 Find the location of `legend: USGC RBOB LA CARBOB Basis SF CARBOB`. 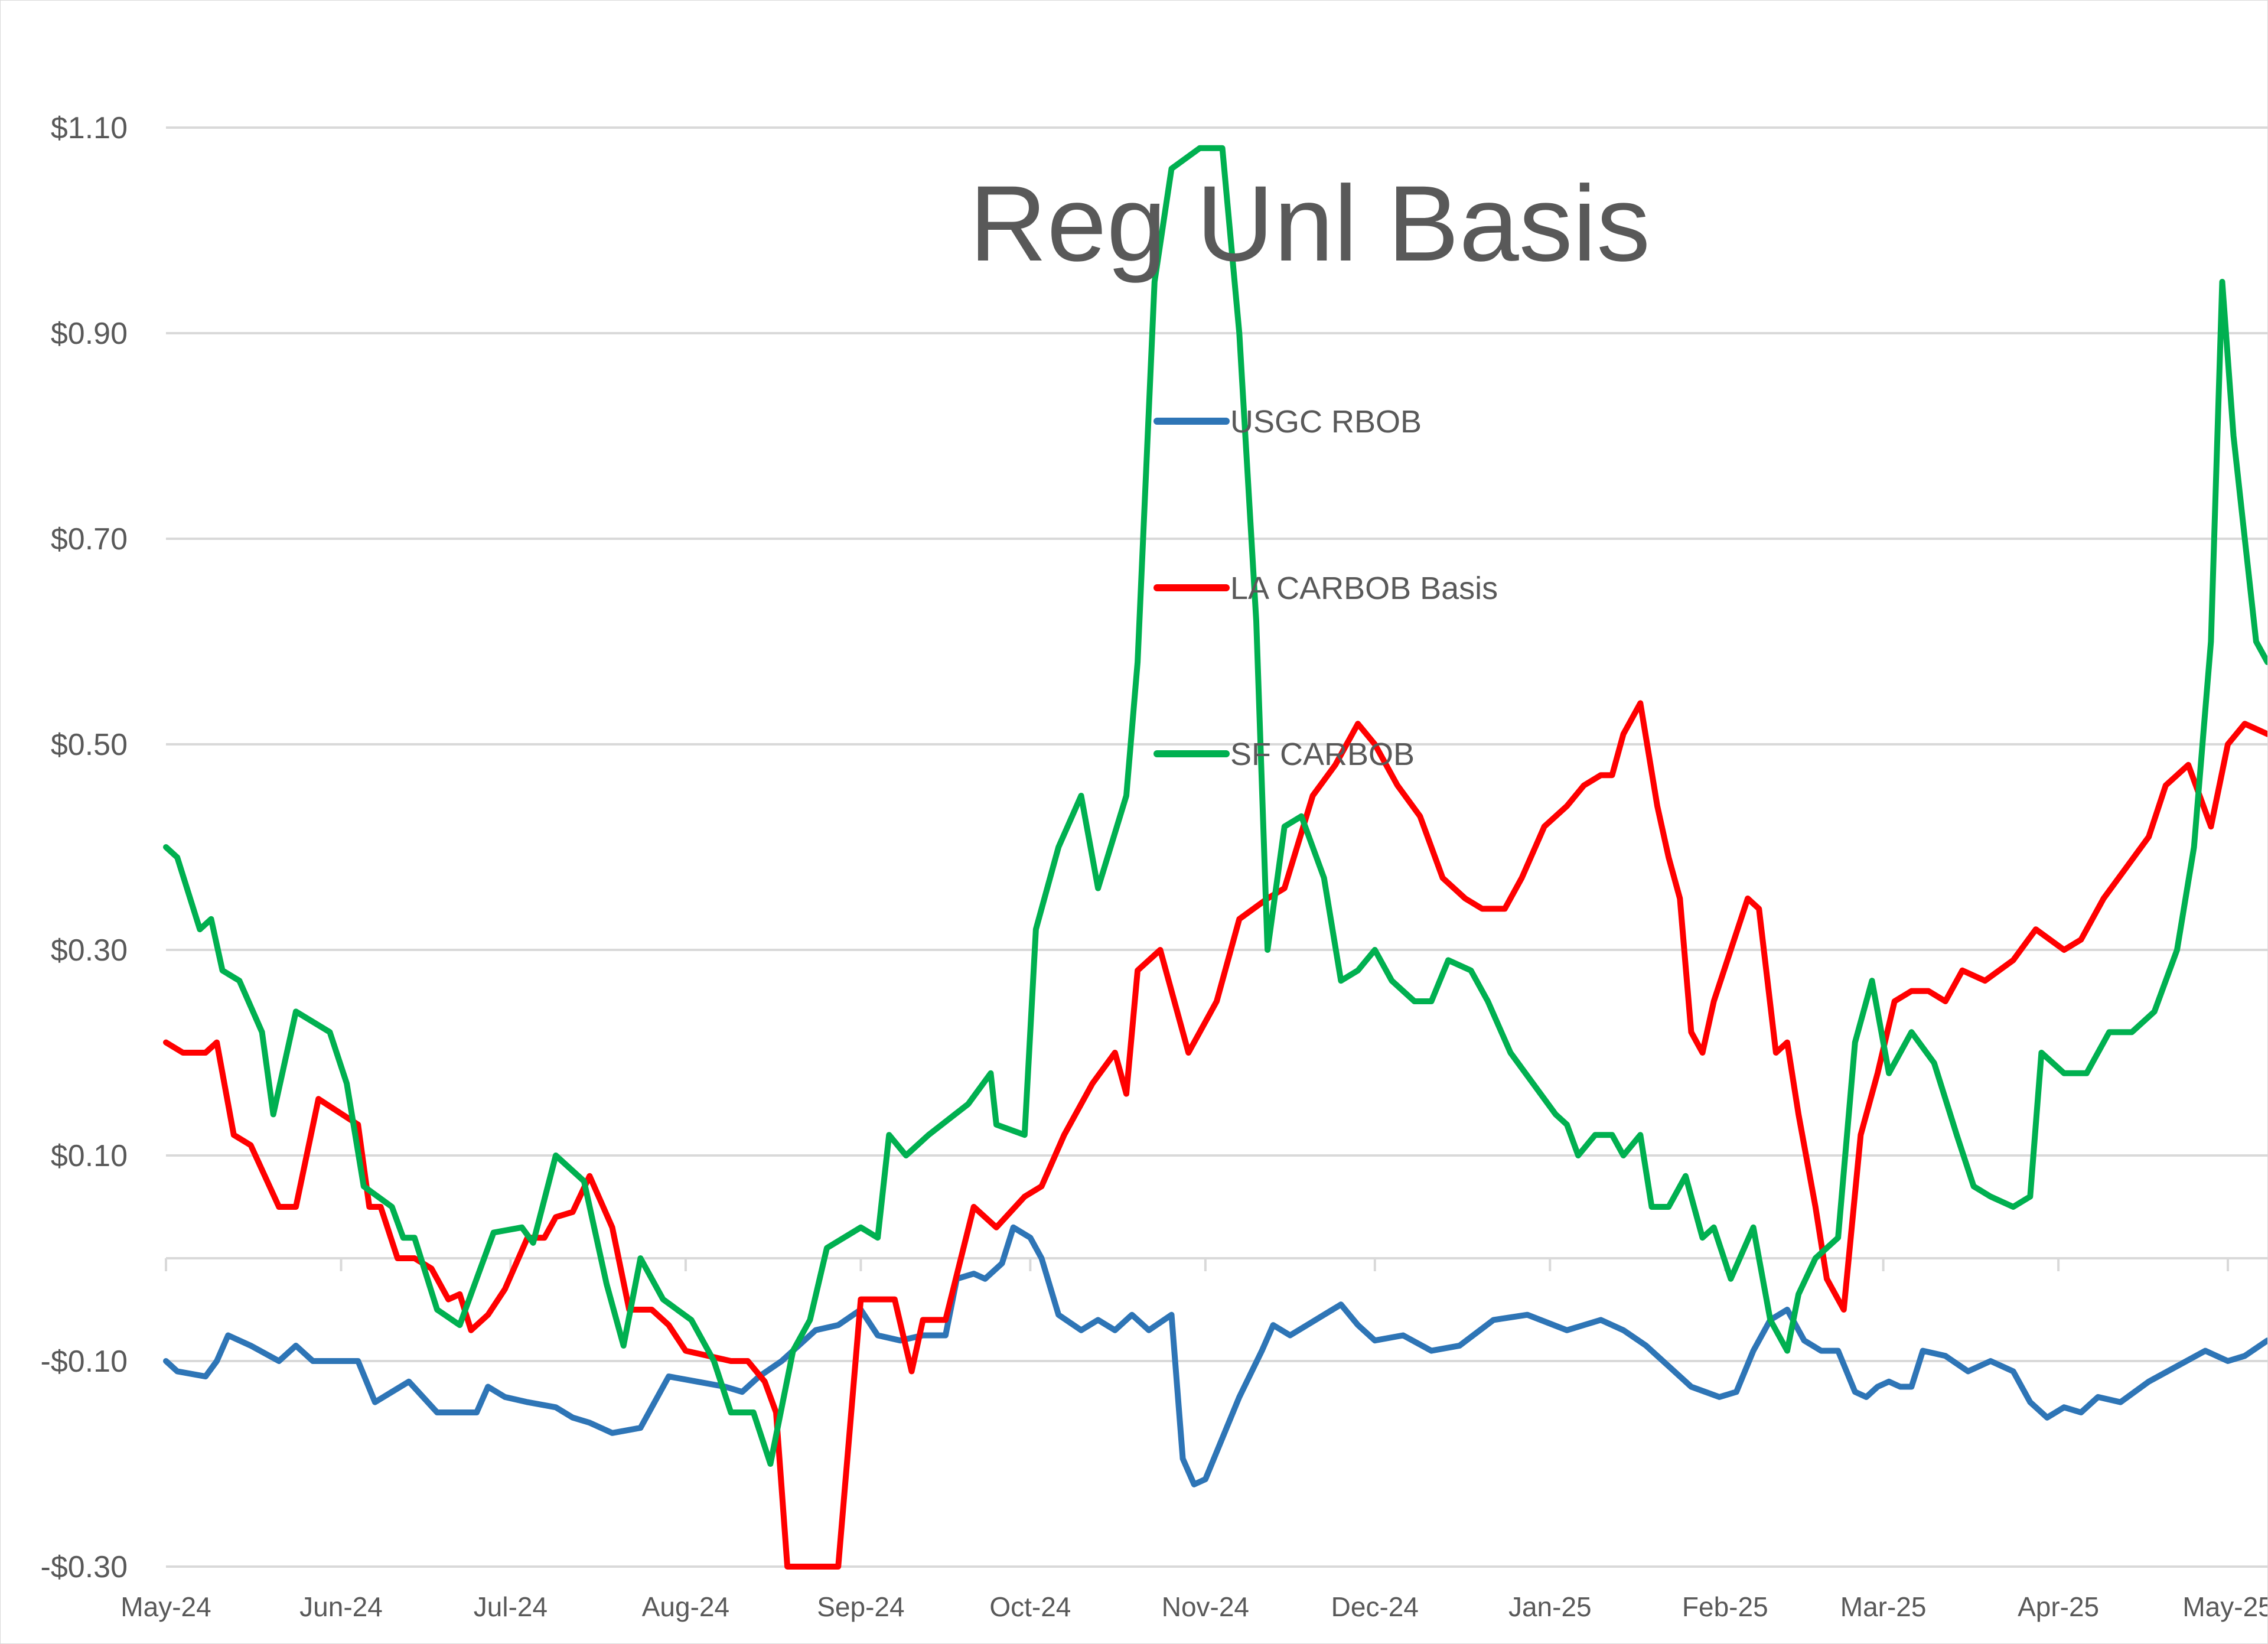

legend: USGC RBOB LA CARBOB Basis SF CARBOB is located at coordinates (1325, 588).